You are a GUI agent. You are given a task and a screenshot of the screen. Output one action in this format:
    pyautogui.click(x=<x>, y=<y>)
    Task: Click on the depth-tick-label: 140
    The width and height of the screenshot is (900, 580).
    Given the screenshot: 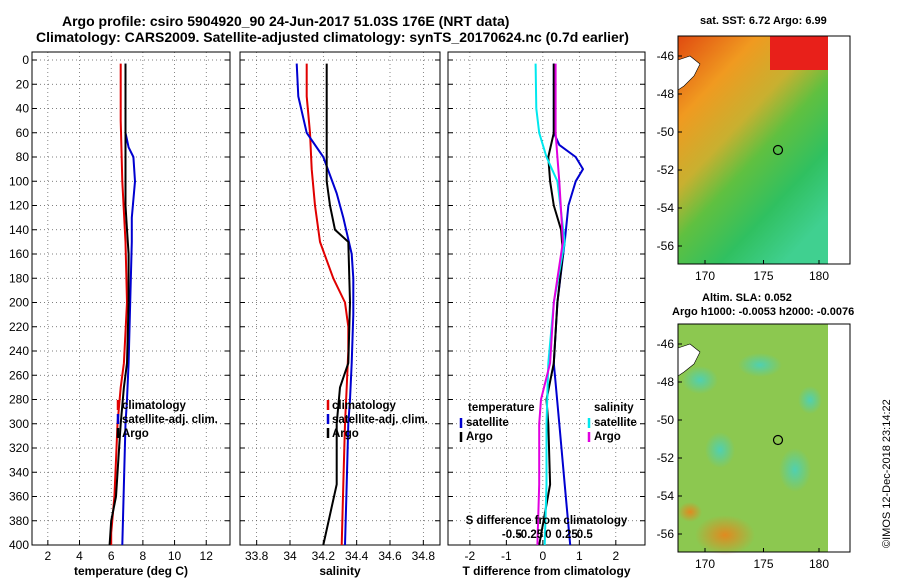 What is the action you would take?
    pyautogui.click(x=19, y=230)
    